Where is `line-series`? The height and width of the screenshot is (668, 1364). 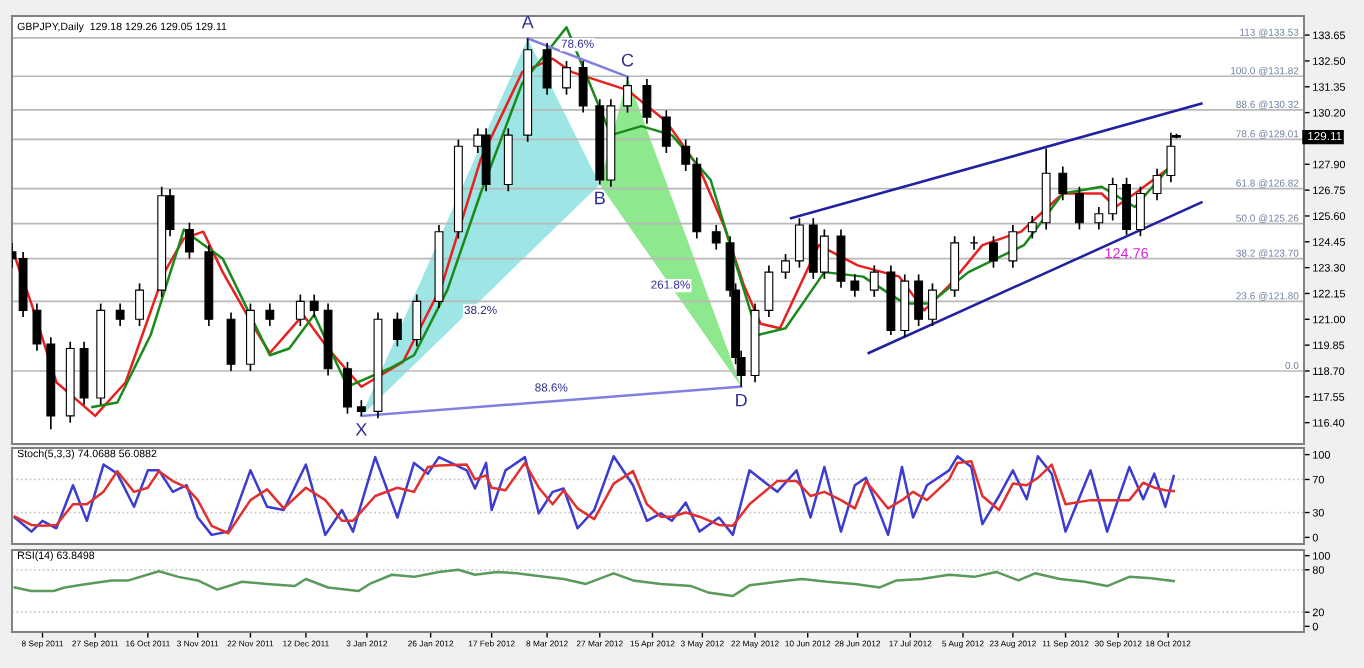
line-series is located at coordinates (594, 583).